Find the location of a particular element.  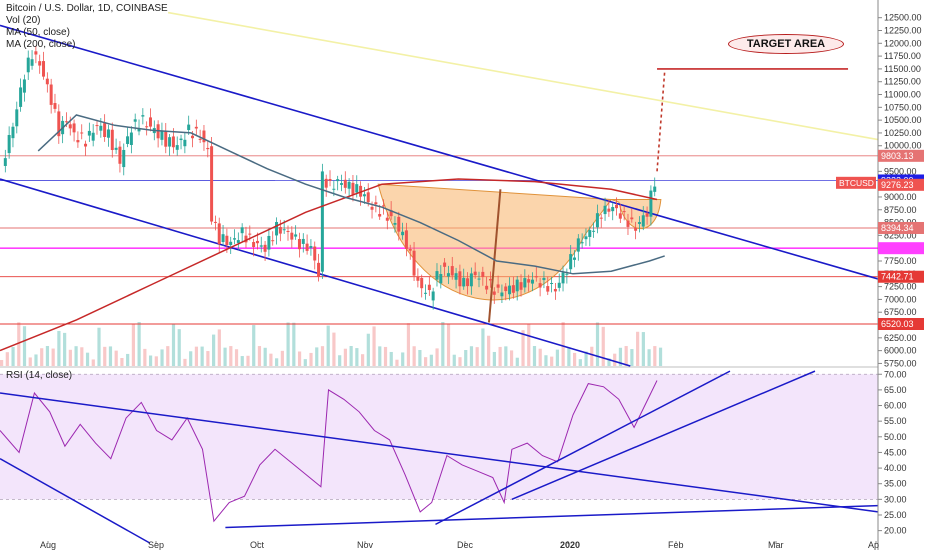

price-tick-label: 11250.00 is located at coordinates (902, 82).